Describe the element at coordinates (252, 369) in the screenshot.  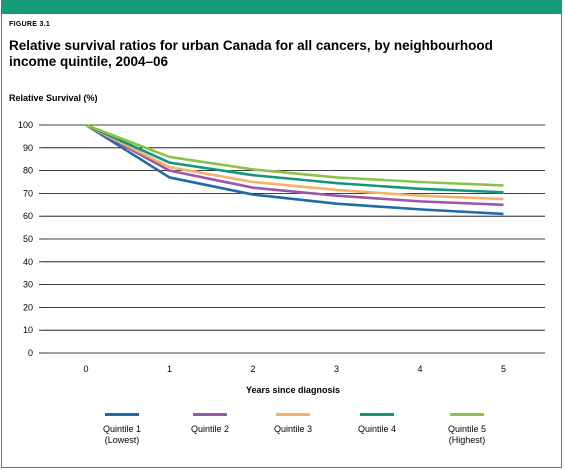
I see `x-tick-label: 2` at that location.